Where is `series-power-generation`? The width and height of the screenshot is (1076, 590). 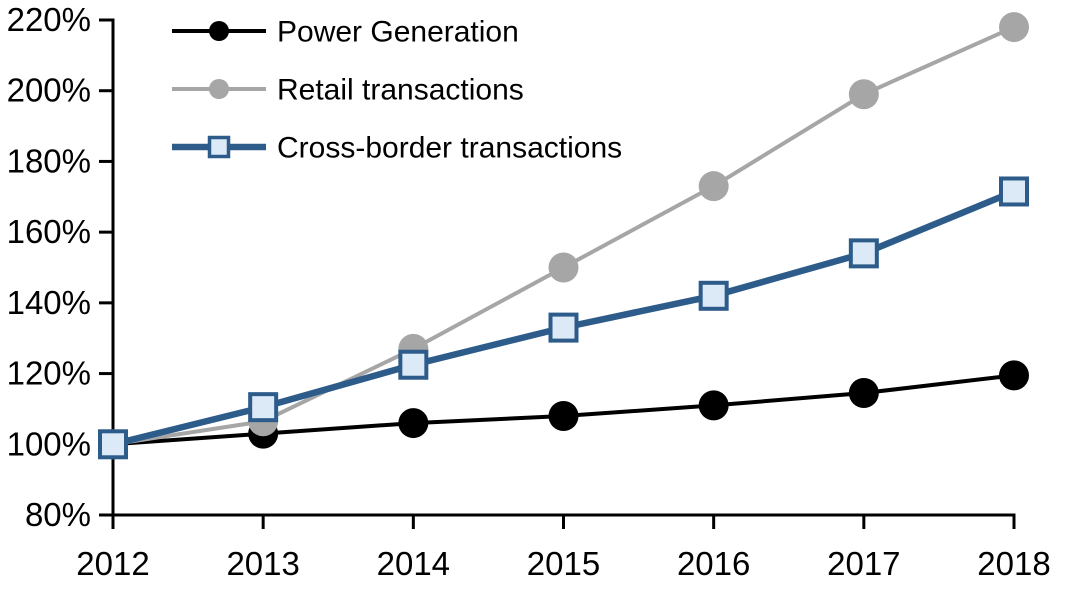 series-power-generation is located at coordinates (563, 410).